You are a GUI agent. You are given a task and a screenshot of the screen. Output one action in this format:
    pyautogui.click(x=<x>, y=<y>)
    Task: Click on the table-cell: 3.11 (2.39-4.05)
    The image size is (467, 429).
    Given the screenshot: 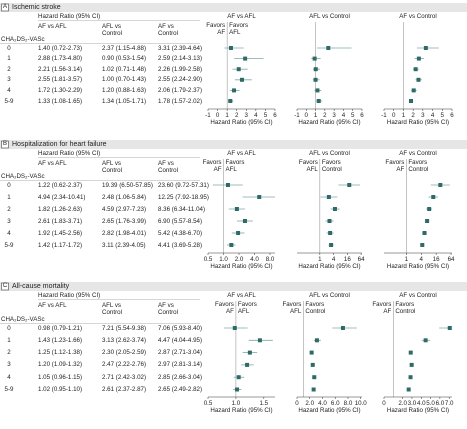 What is the action you would take?
    pyautogui.click(x=124, y=245)
    